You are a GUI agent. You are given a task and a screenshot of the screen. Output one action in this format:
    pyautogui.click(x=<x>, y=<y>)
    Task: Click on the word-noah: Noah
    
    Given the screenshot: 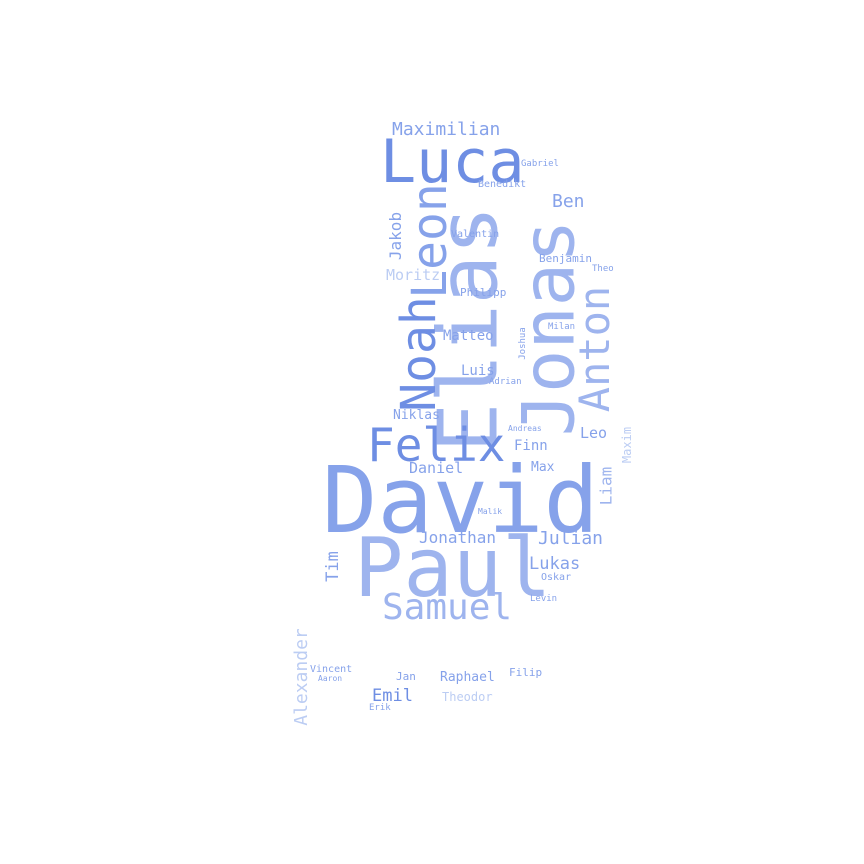 What is the action you would take?
    pyautogui.click(x=418, y=354)
    